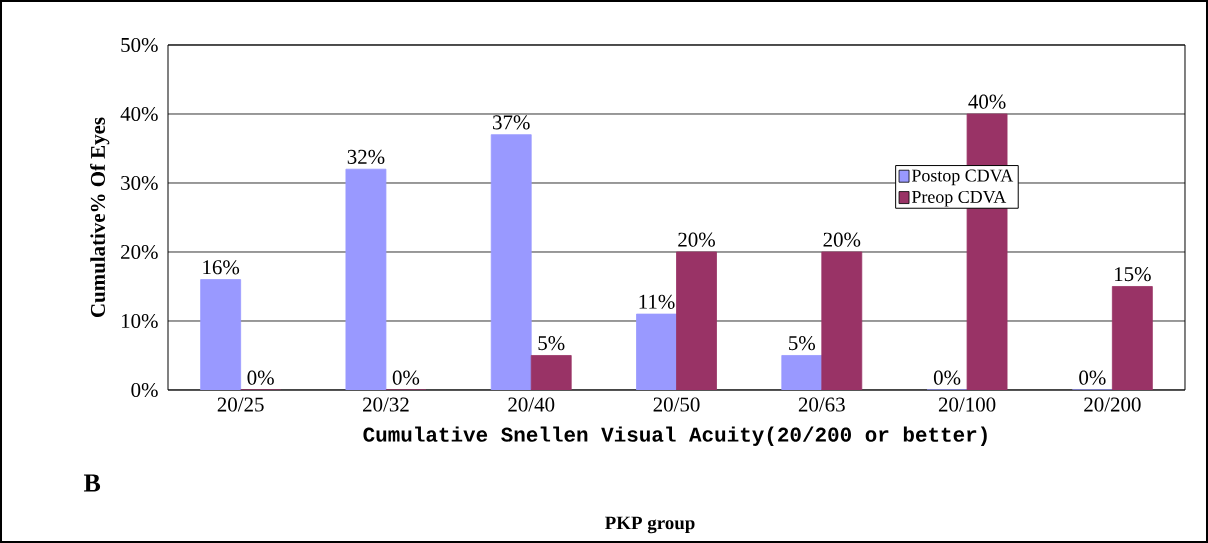 This screenshot has width=1208, height=543. I want to click on text: B, so click(92, 483).